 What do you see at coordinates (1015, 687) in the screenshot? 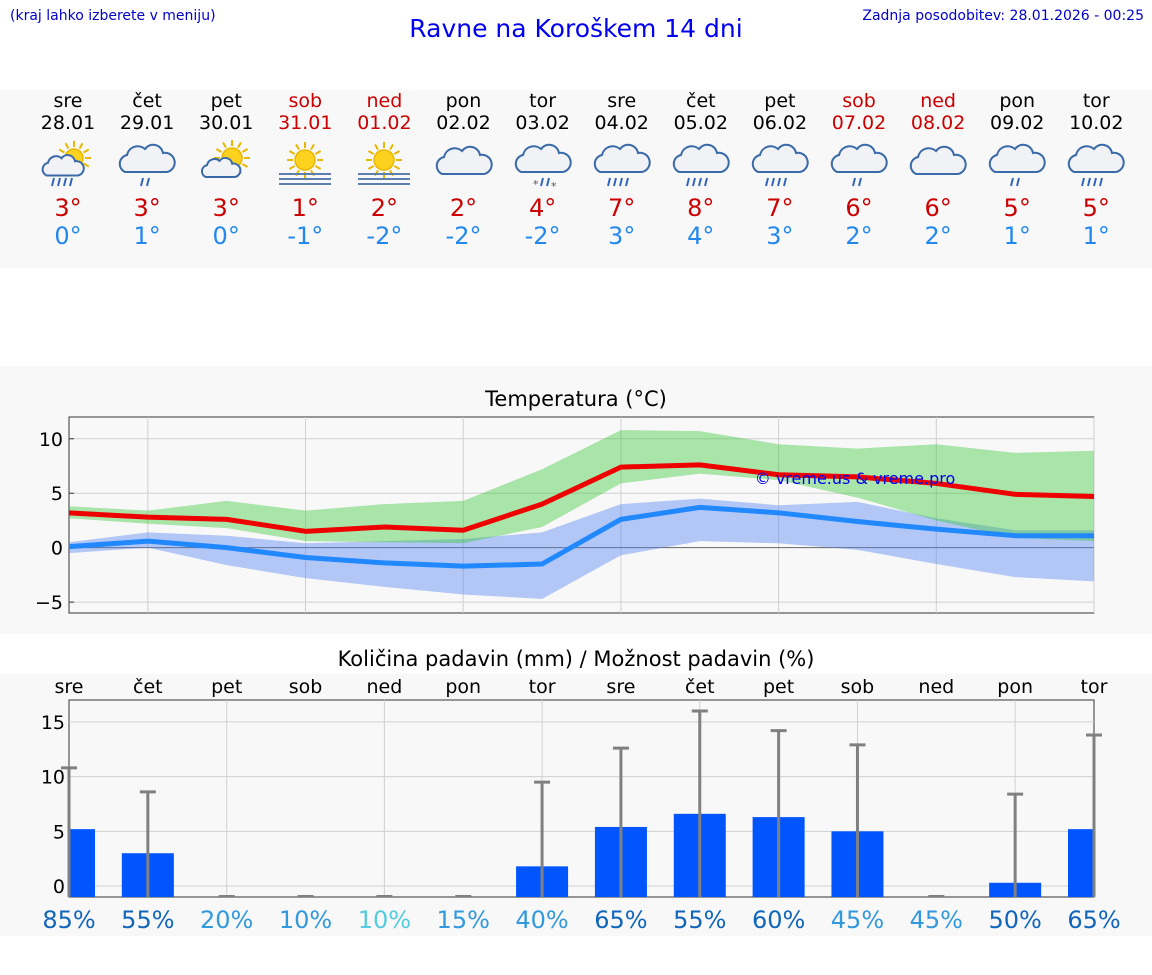
I see `category-label: pon` at bounding box center [1015, 687].